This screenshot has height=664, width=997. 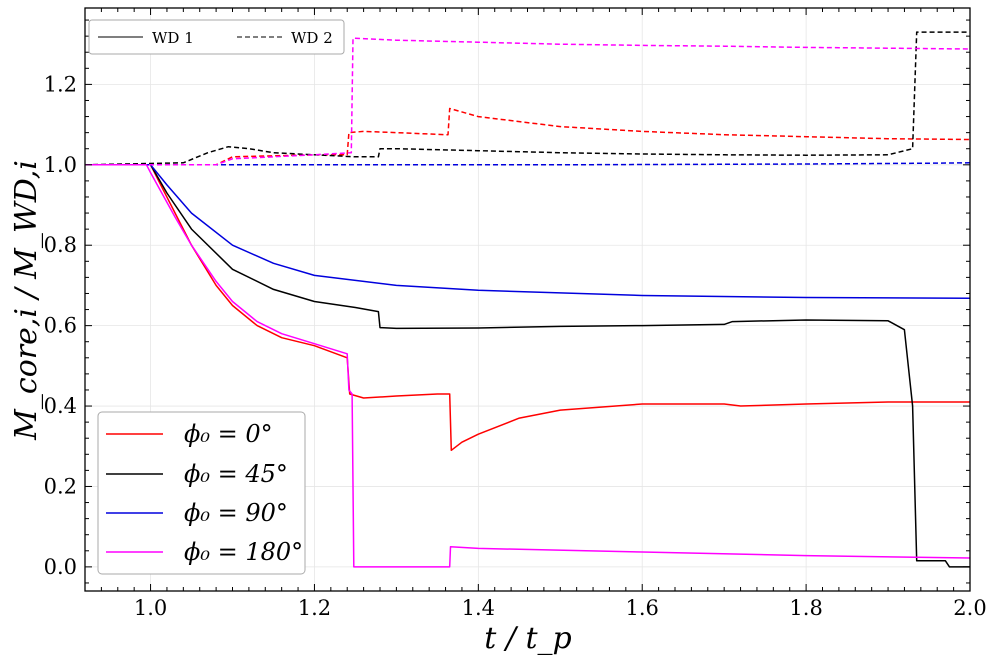 What do you see at coordinates (60, 245) in the screenshot?
I see `y-tick-label: 0.8` at bounding box center [60, 245].